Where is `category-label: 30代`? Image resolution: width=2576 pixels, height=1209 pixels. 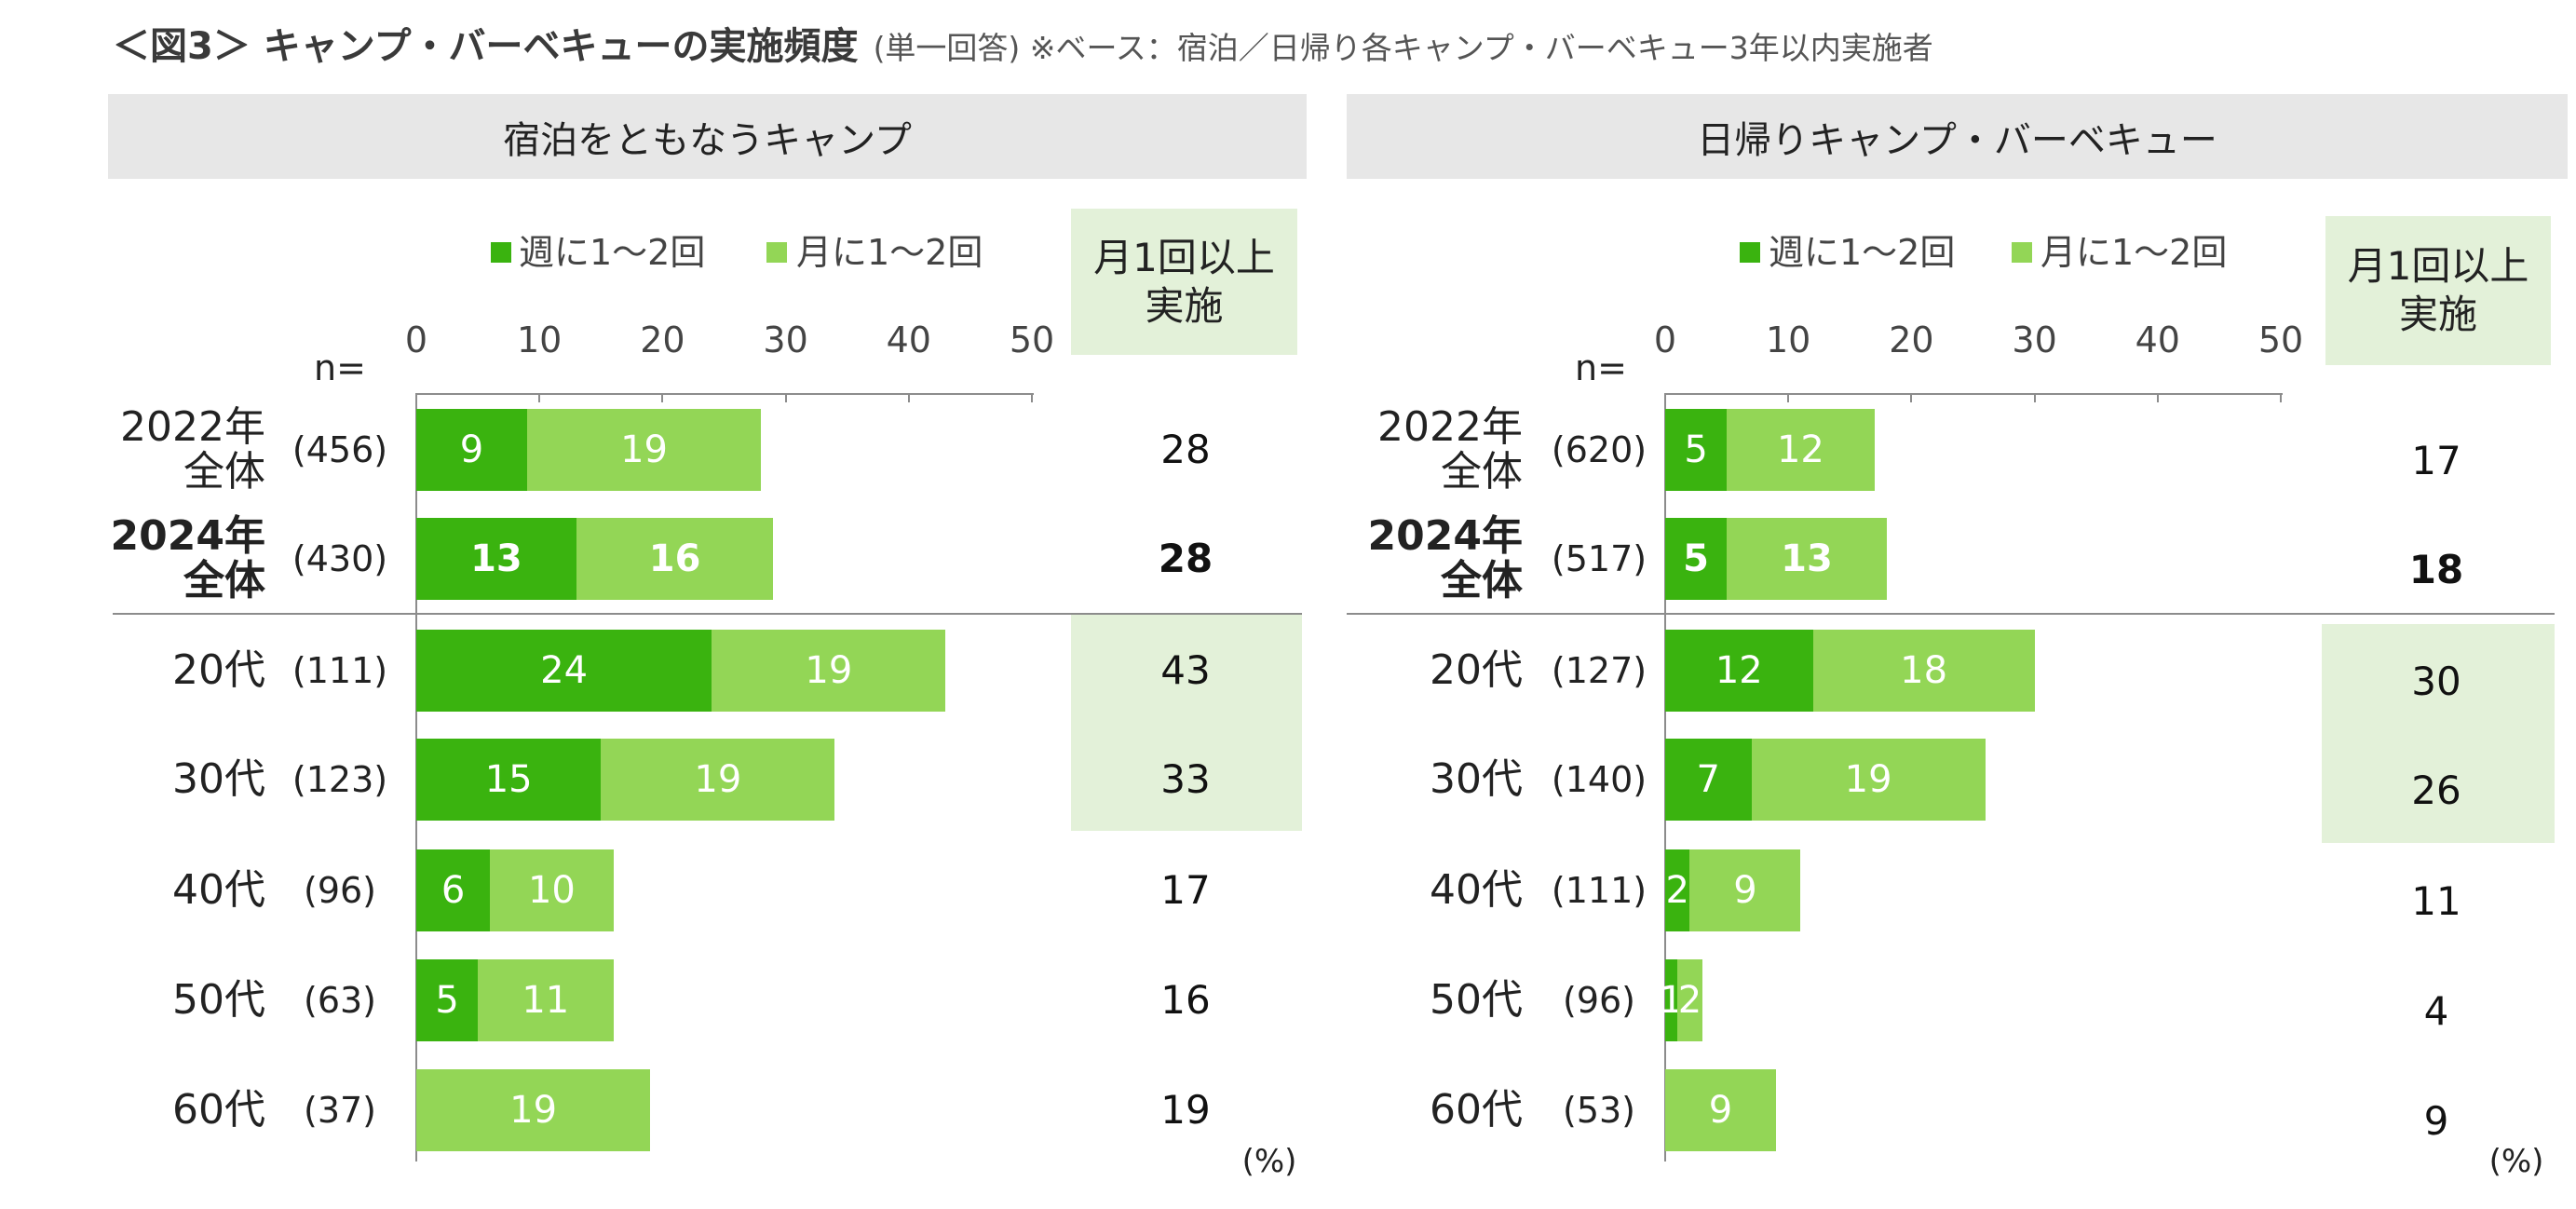 category-label: 30代 is located at coordinates (132, 779).